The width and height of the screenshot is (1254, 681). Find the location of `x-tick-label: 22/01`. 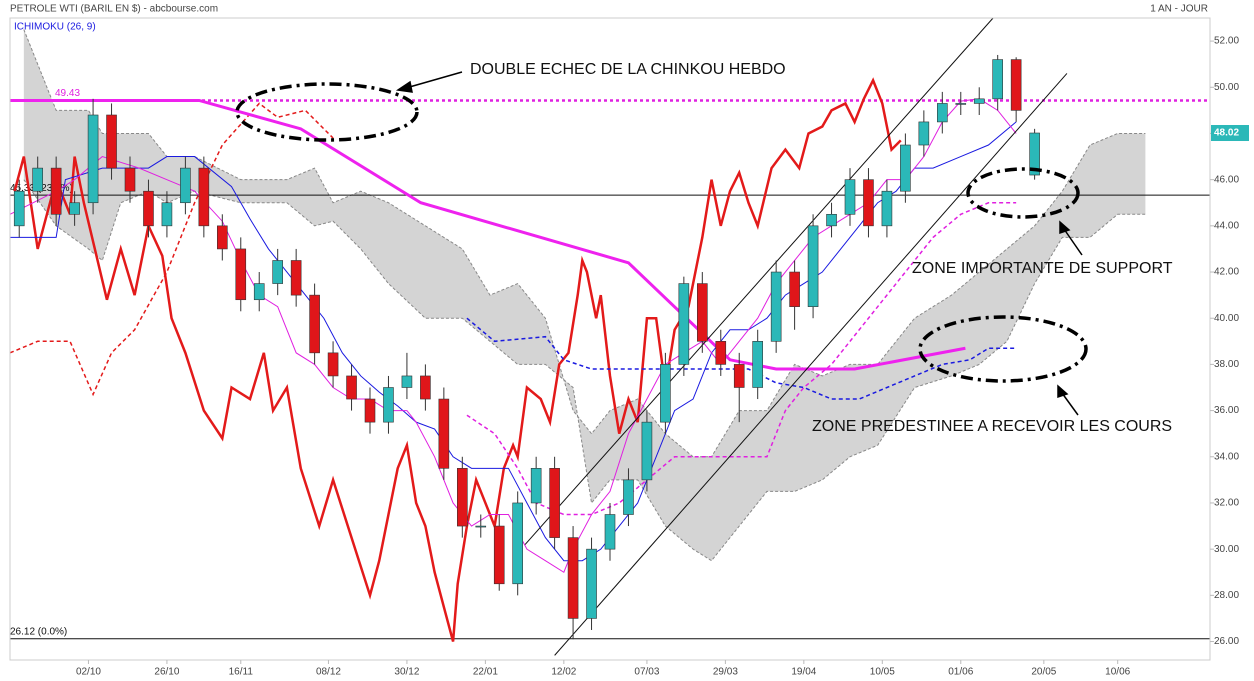

x-tick-label: 22/01 is located at coordinates (485, 672).